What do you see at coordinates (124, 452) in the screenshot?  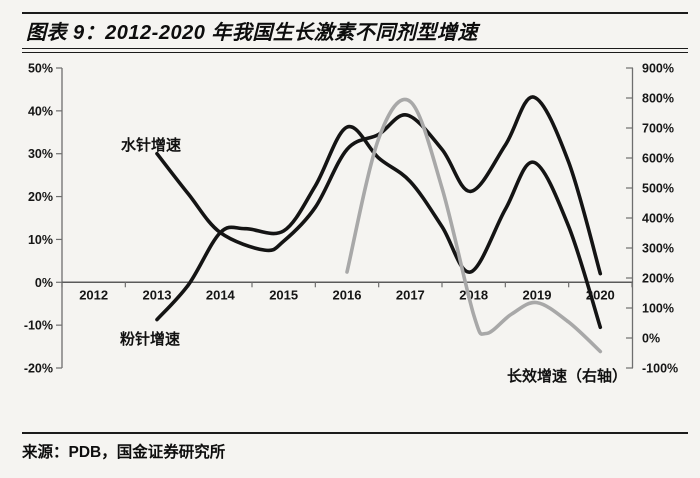 I see `source-note: 来源：PDB，国金证券研究所` at bounding box center [124, 452].